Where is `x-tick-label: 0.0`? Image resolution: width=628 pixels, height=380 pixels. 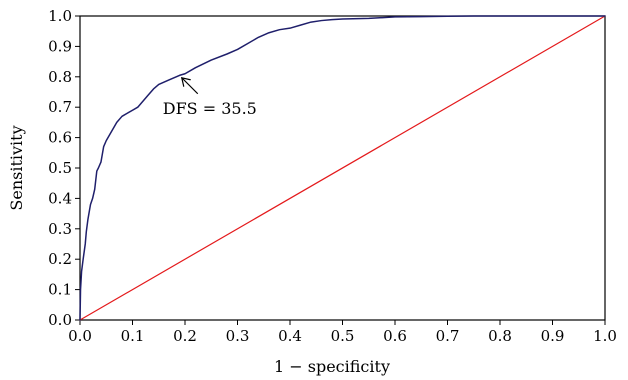 x-tick-label: 0.0 is located at coordinates (80, 336).